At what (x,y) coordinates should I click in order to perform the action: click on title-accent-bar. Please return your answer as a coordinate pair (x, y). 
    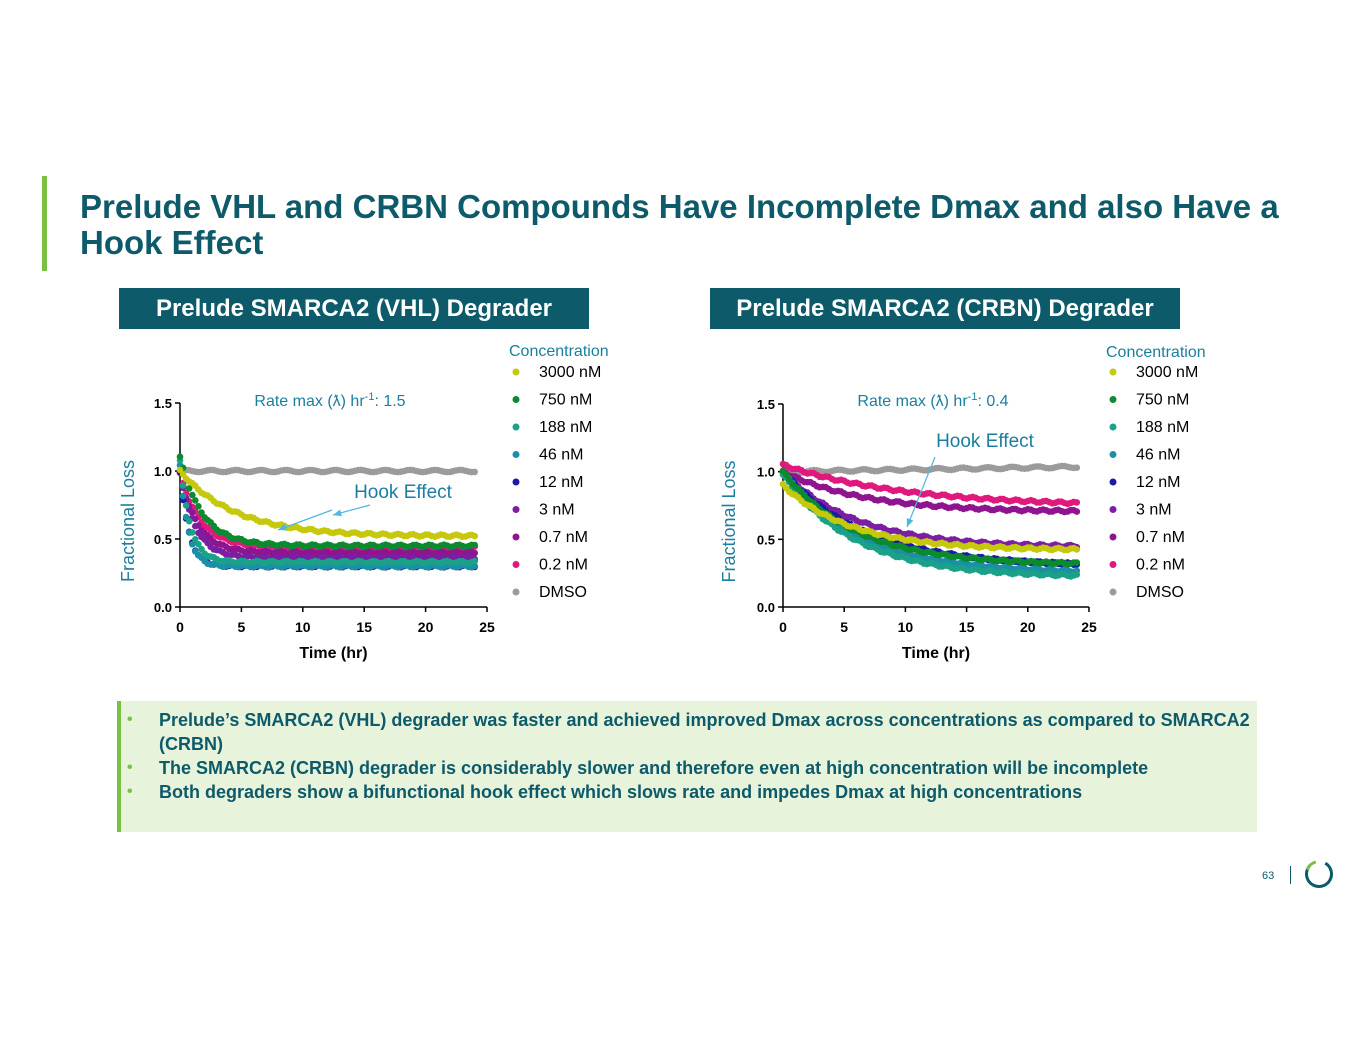
    Looking at the image, I should click on (44, 223).